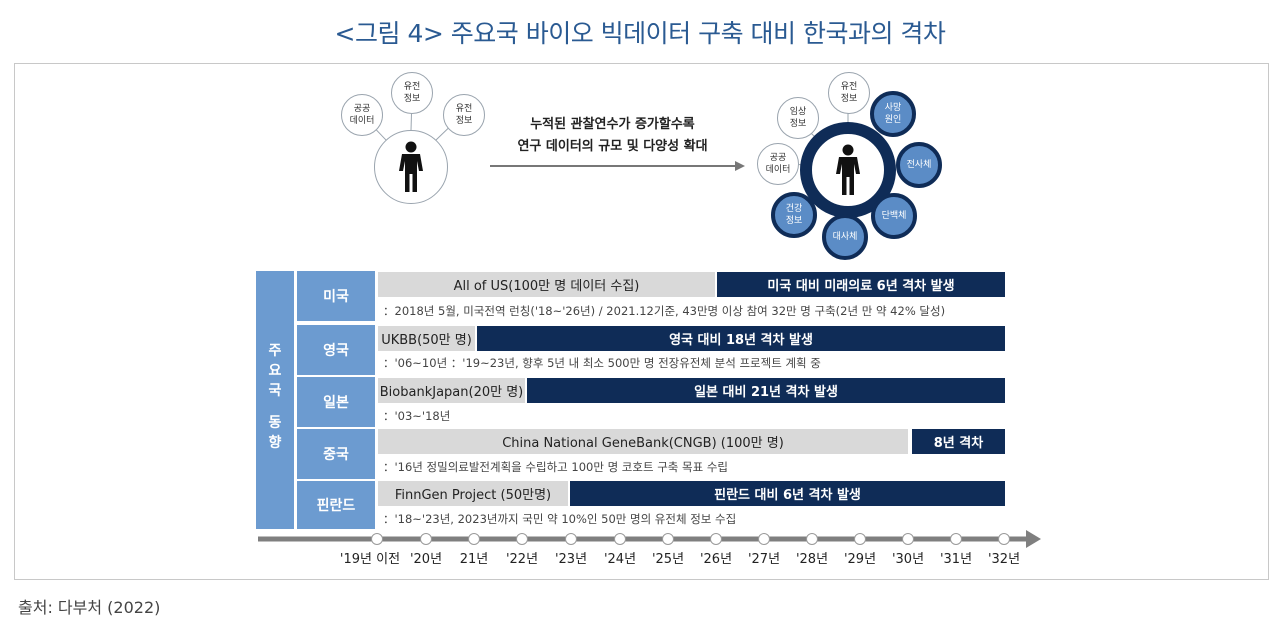 Image resolution: width=1280 pixels, height=630 pixels. What do you see at coordinates (908, 559) in the screenshot?
I see `timeline-label: '30년` at bounding box center [908, 559].